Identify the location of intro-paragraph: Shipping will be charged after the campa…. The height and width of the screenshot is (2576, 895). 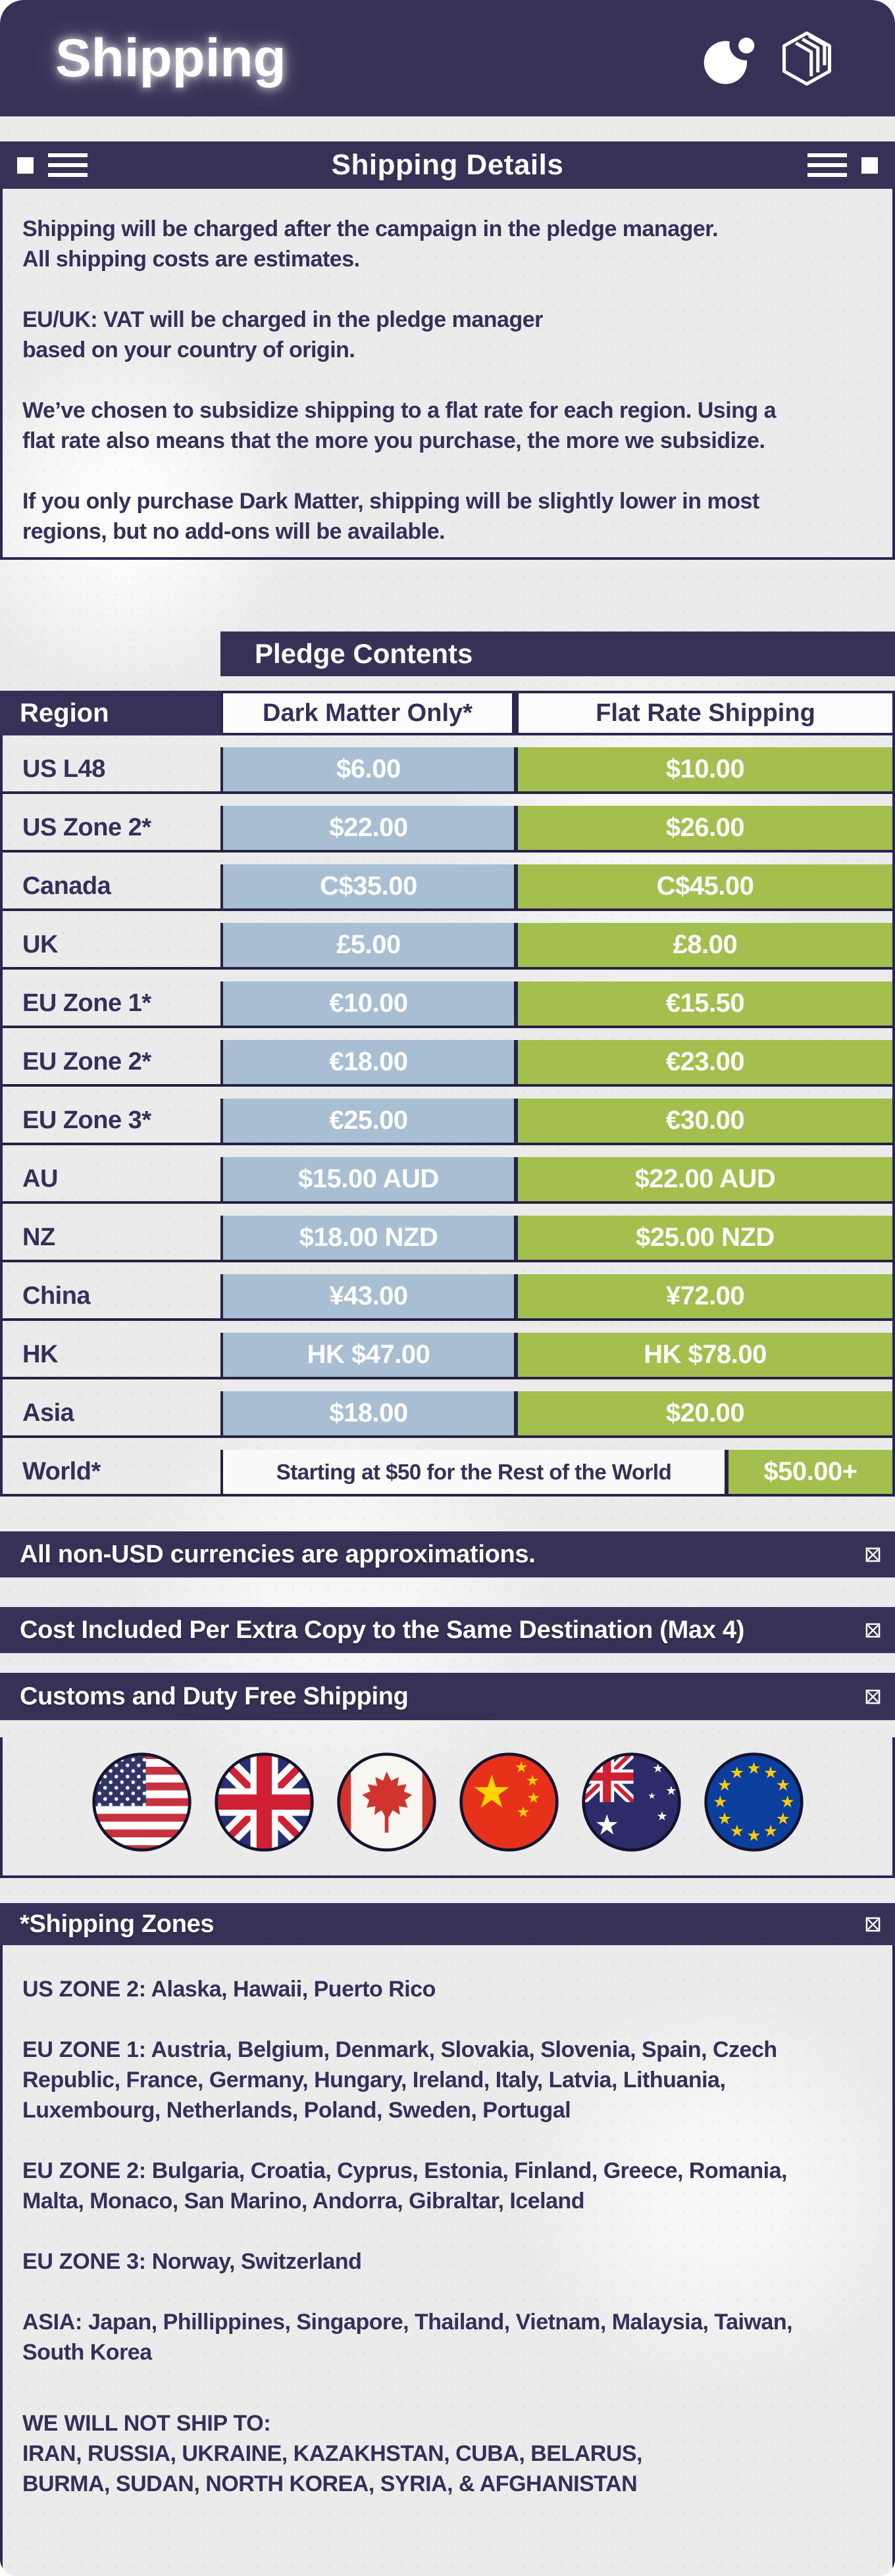
(370, 244).